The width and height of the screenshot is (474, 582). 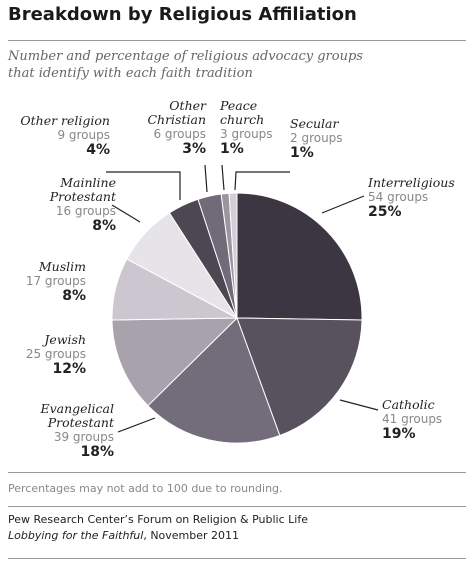 I want to click on group-count: 39 groups, so click(x=83, y=437).